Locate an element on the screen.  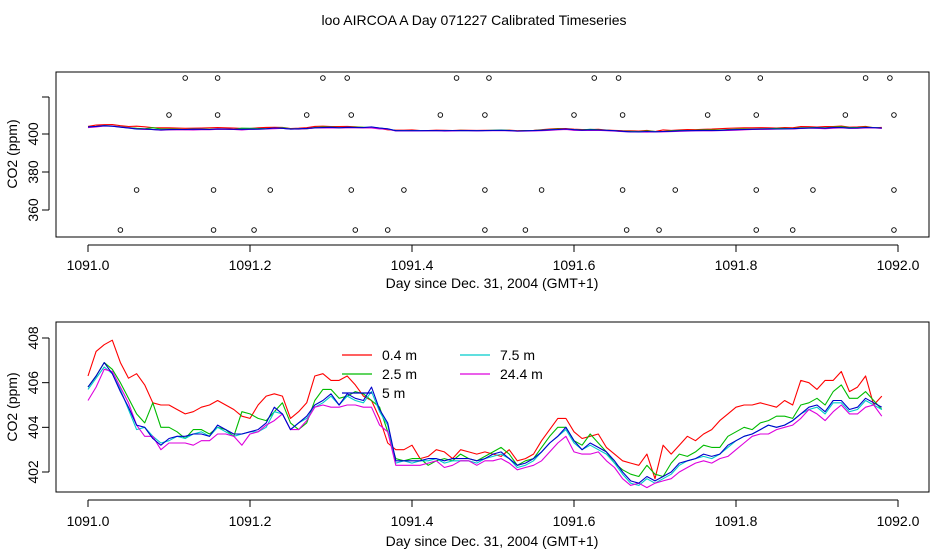
bottom-x-axis: 1091.0 1091.2 1091.4 1091.6 1091.8 1092.0 is located at coordinates (493, 514).